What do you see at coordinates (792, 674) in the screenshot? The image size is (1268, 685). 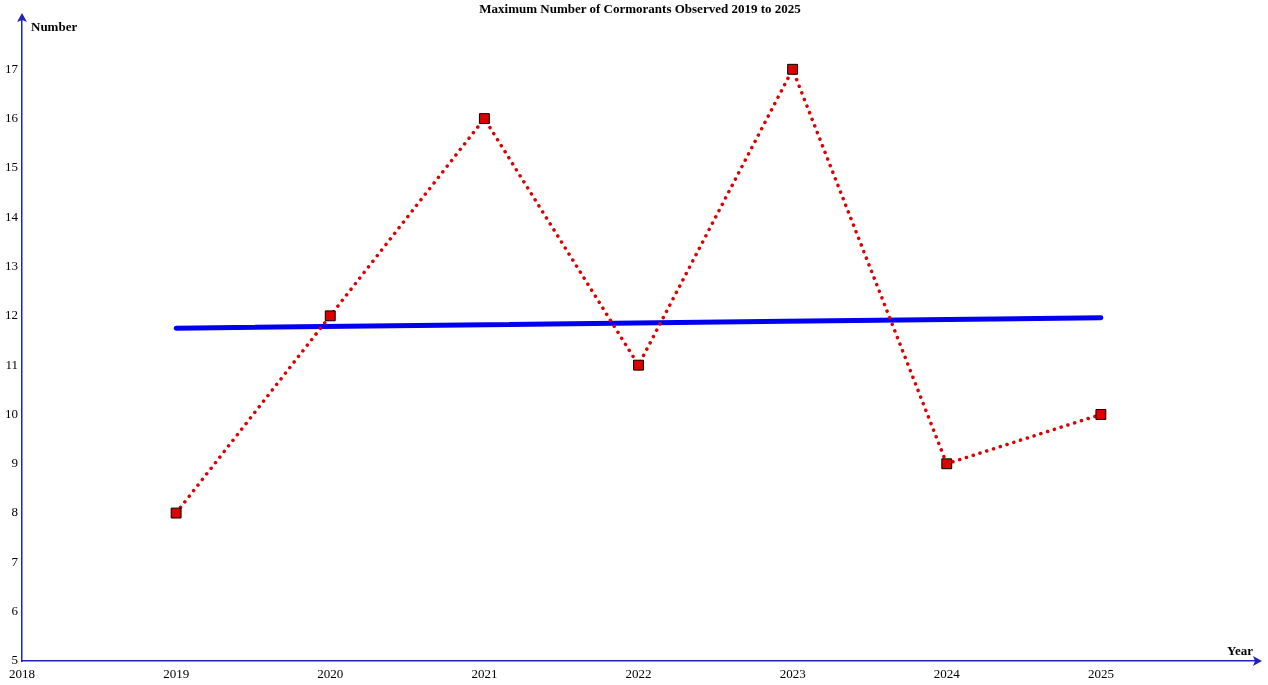 I see `x-tick-label: 2023` at bounding box center [792, 674].